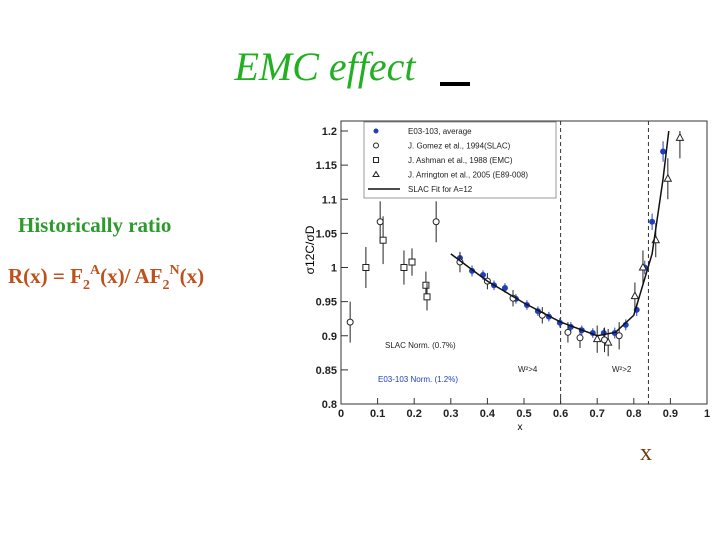 This screenshot has height=540, width=720. I want to click on legend-label: J. Arrington et al., 2005 (E89-008), so click(468, 175).